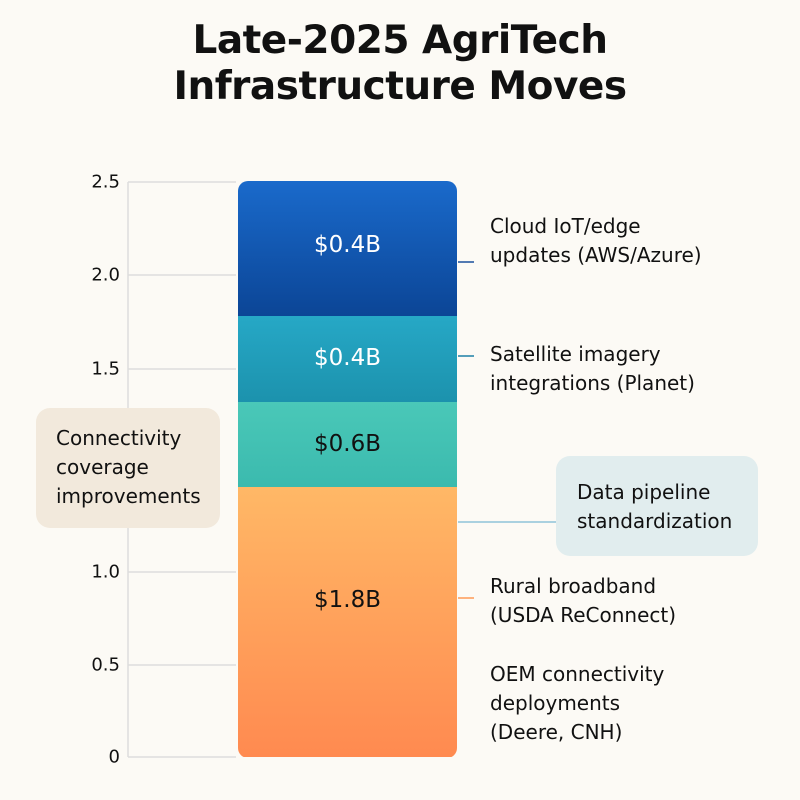 This screenshot has height=800, width=800. Describe the element at coordinates (114, 757) in the screenshot. I see `y-tick-label: 0` at that location.